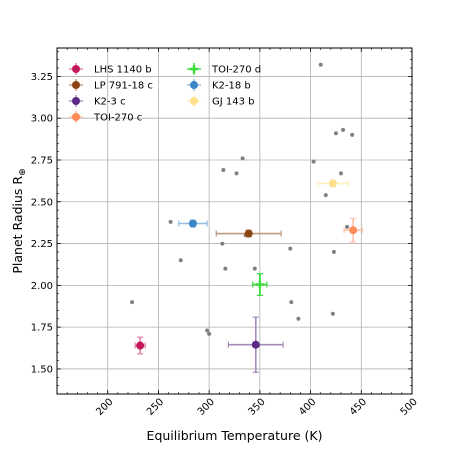  Describe the element at coordinates (256, 407) in the screenshot. I see `x-tick-label: 350` at that location.